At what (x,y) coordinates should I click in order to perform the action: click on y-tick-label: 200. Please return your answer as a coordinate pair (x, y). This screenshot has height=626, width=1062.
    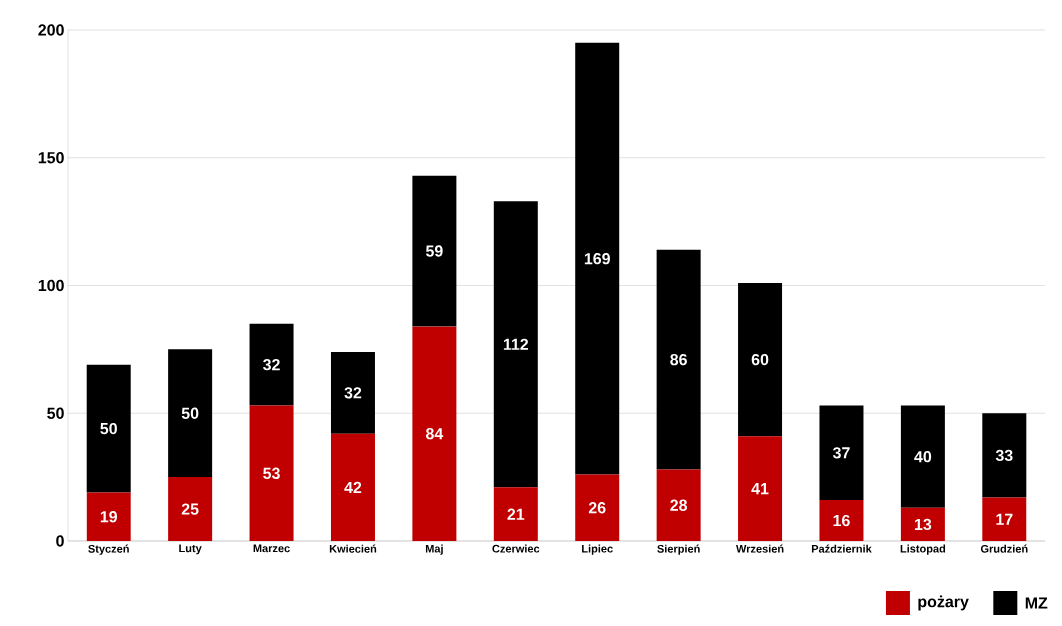
    Looking at the image, I should click on (51, 30).